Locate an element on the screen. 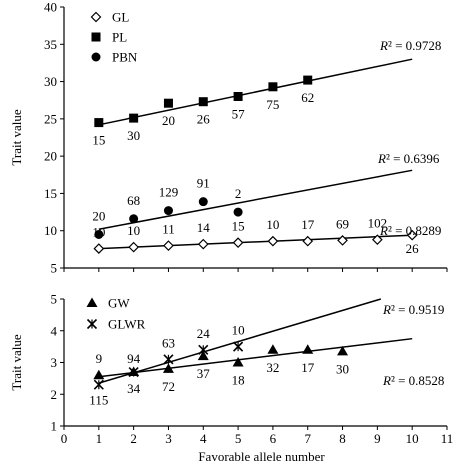 The image size is (474, 474). data-label: 75 is located at coordinates (272, 104).